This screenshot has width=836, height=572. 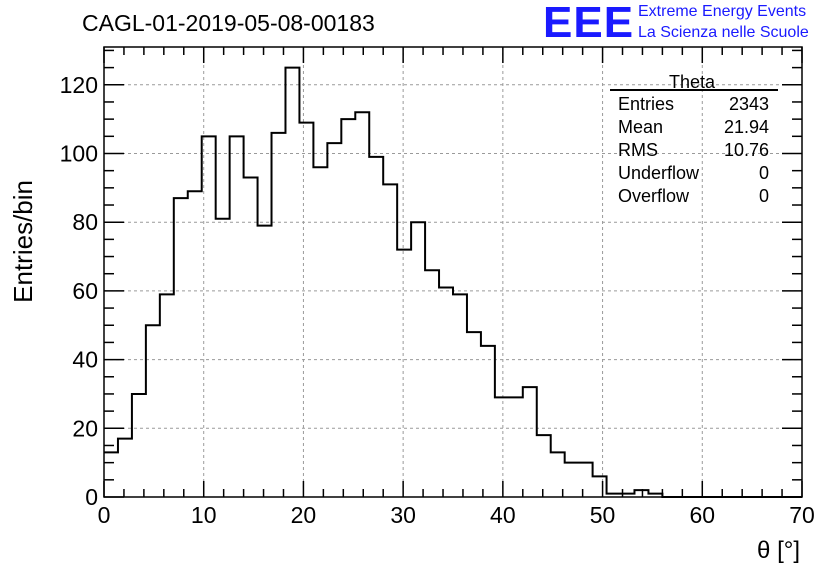 I want to click on stats-value: 2343, so click(x=749, y=104).